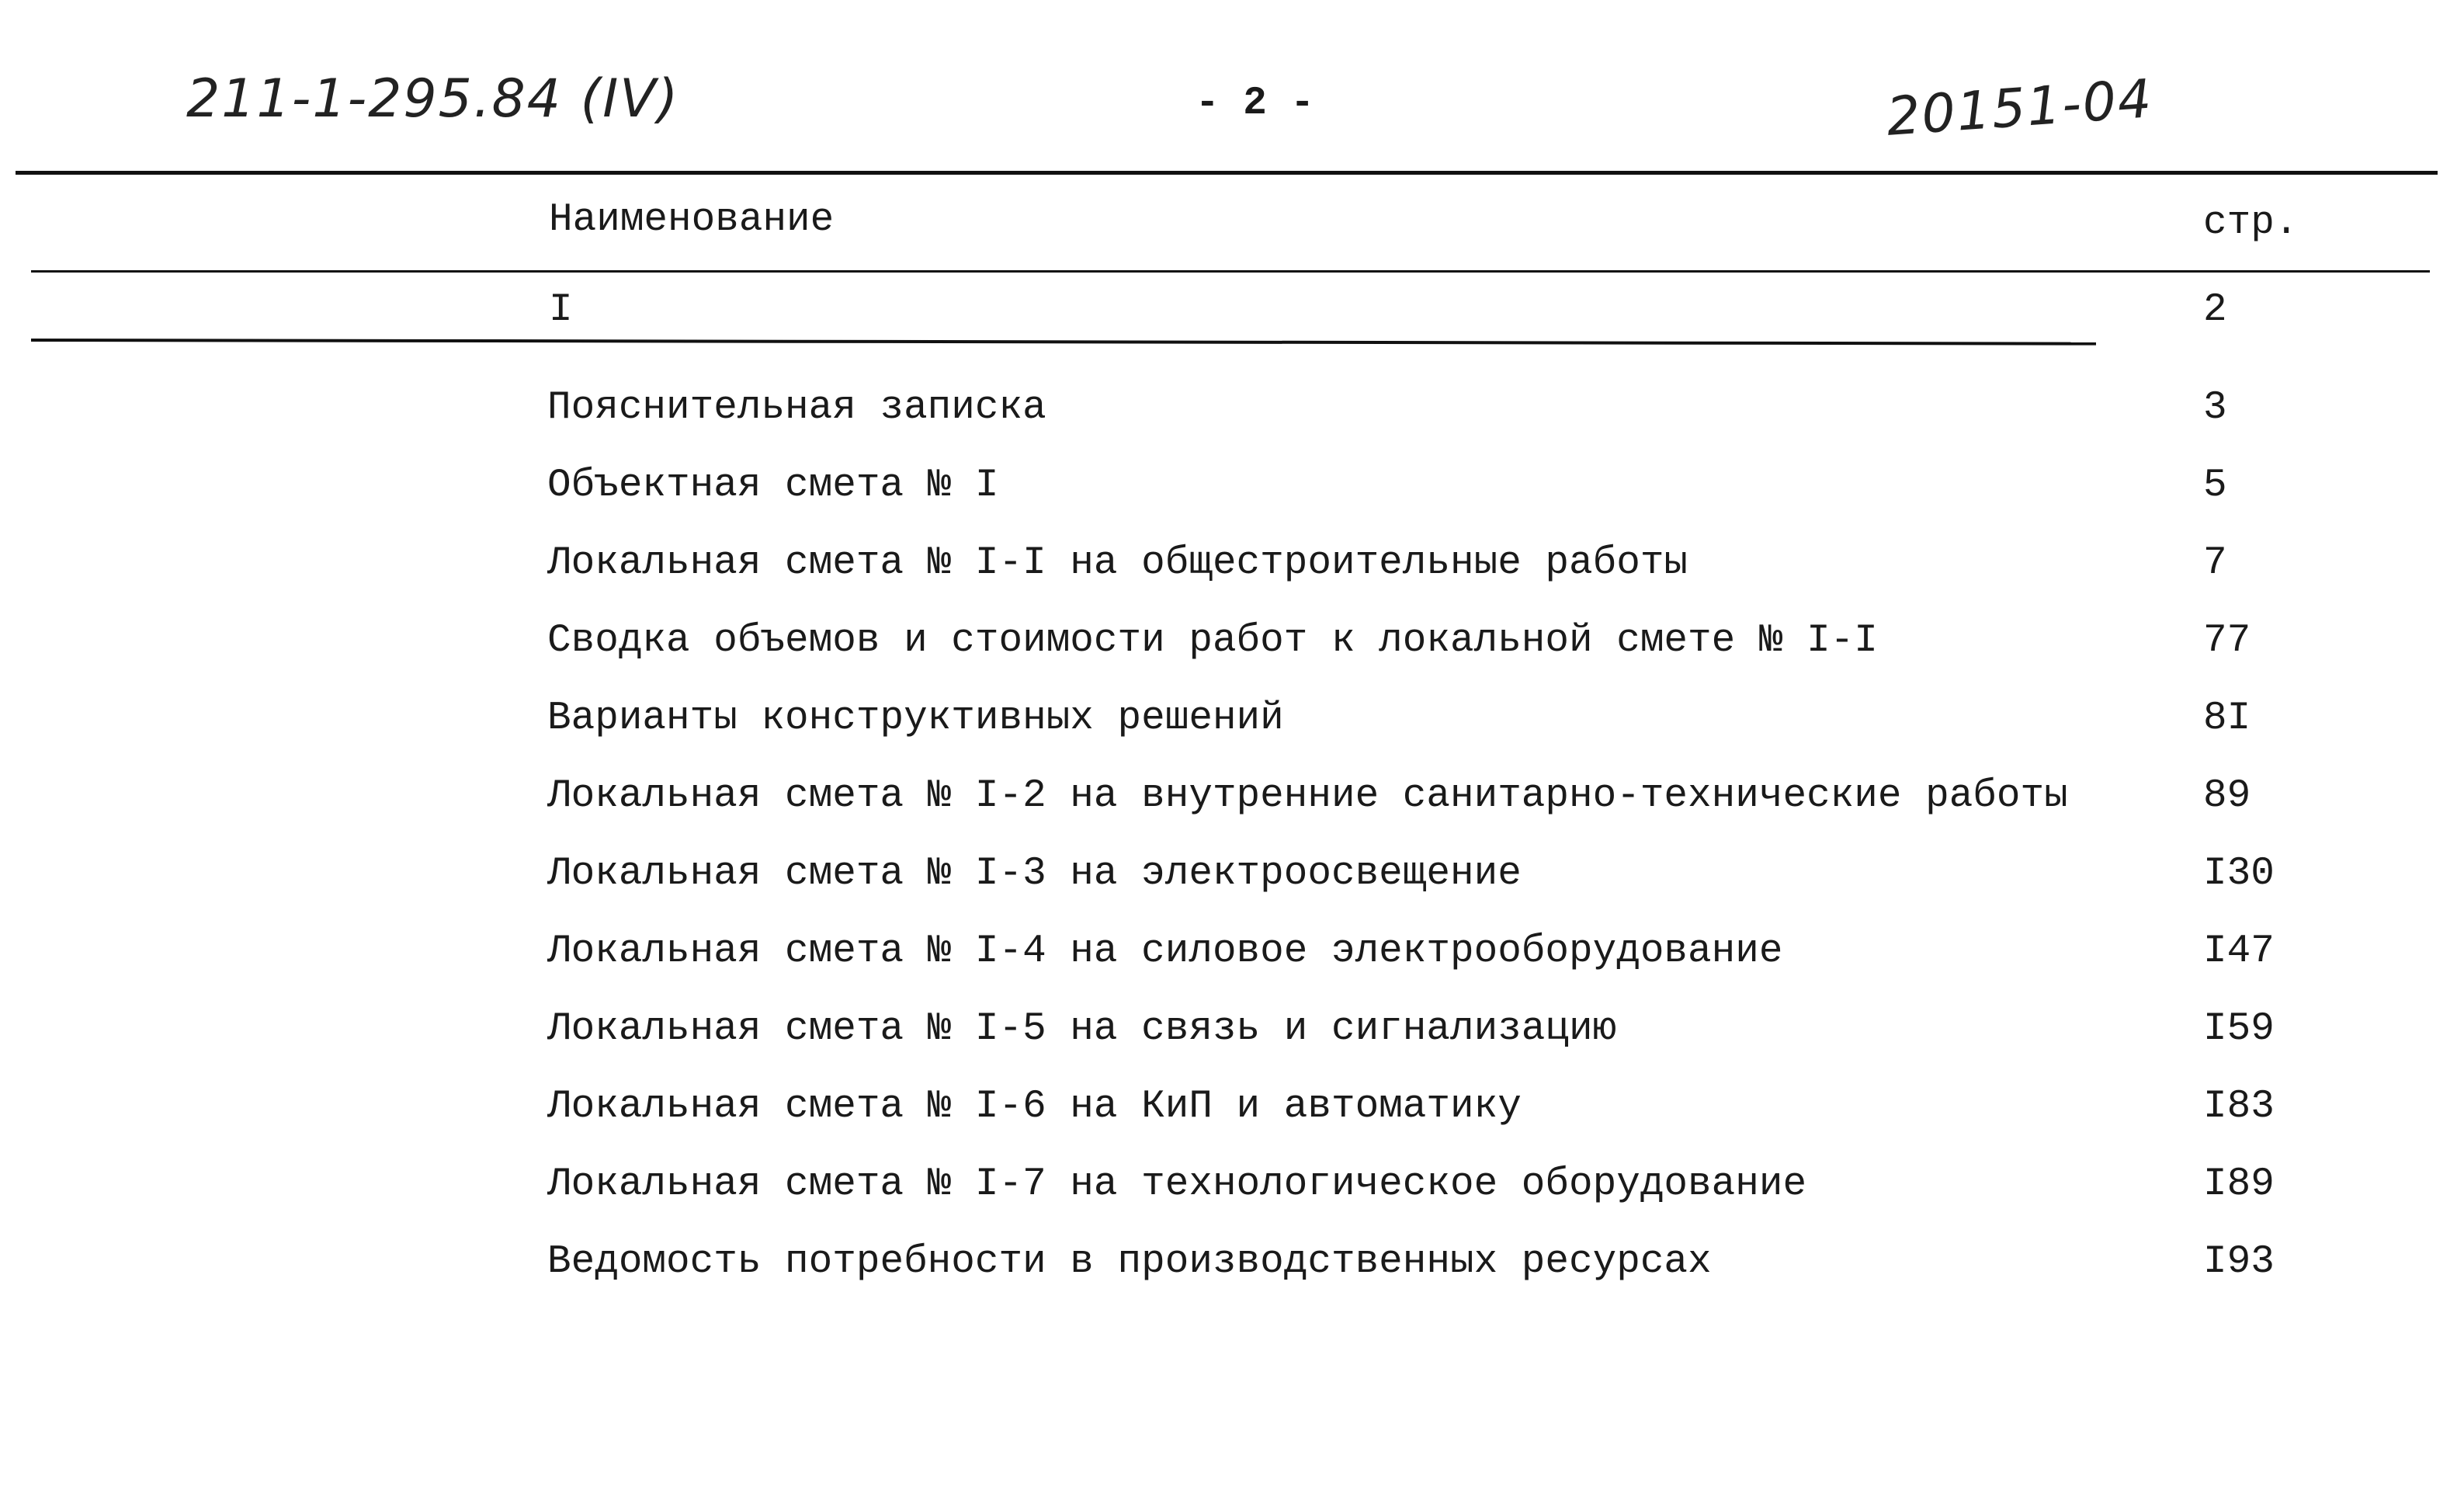  Describe the element at coordinates (2227, 796) in the screenshot. I see `row-page: 89` at that location.